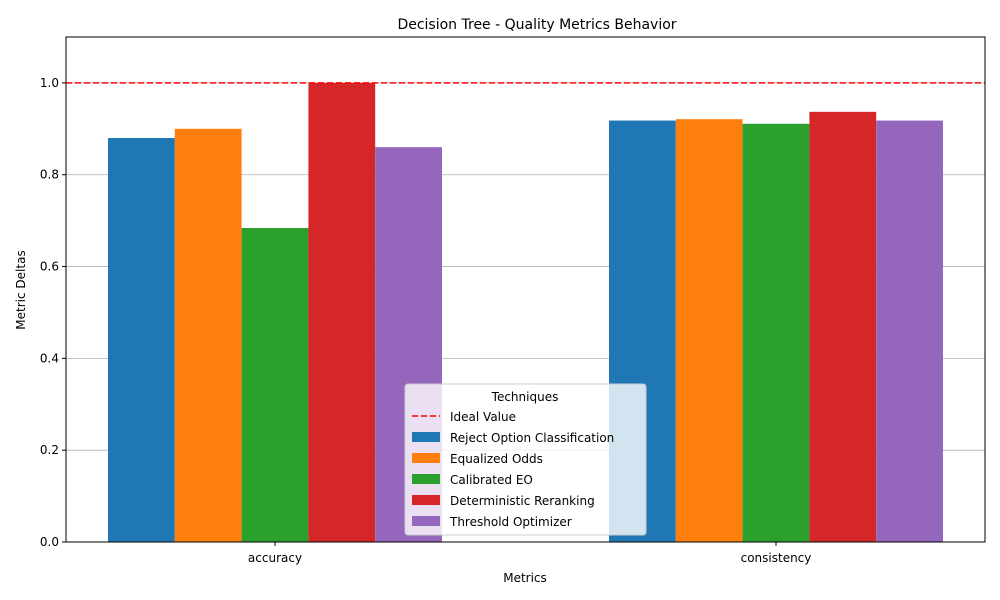 This screenshot has height=600, width=1000. Describe the element at coordinates (49, 83) in the screenshot. I see `y-tick-label: 1.0` at that location.